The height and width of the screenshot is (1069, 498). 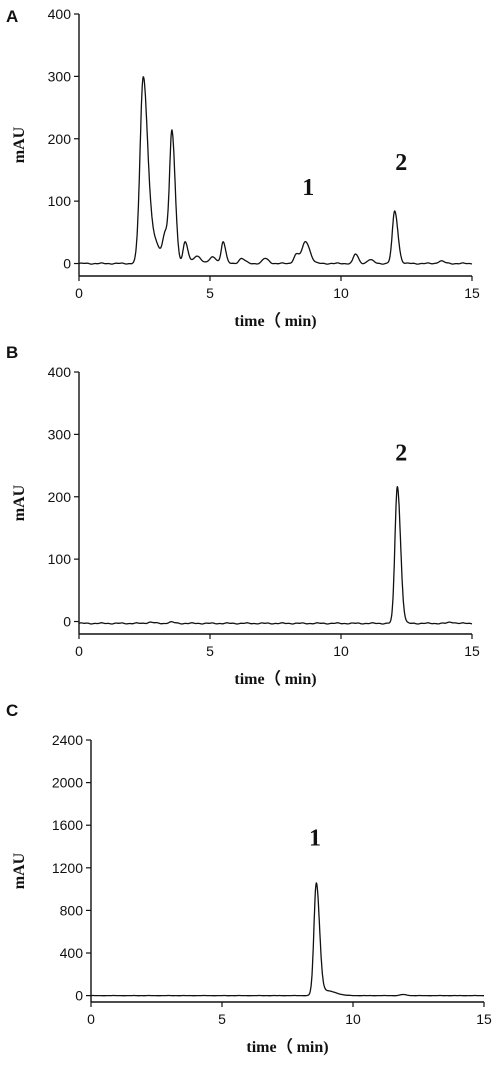 I want to click on y-tick-label: 800, so click(x=72, y=910).